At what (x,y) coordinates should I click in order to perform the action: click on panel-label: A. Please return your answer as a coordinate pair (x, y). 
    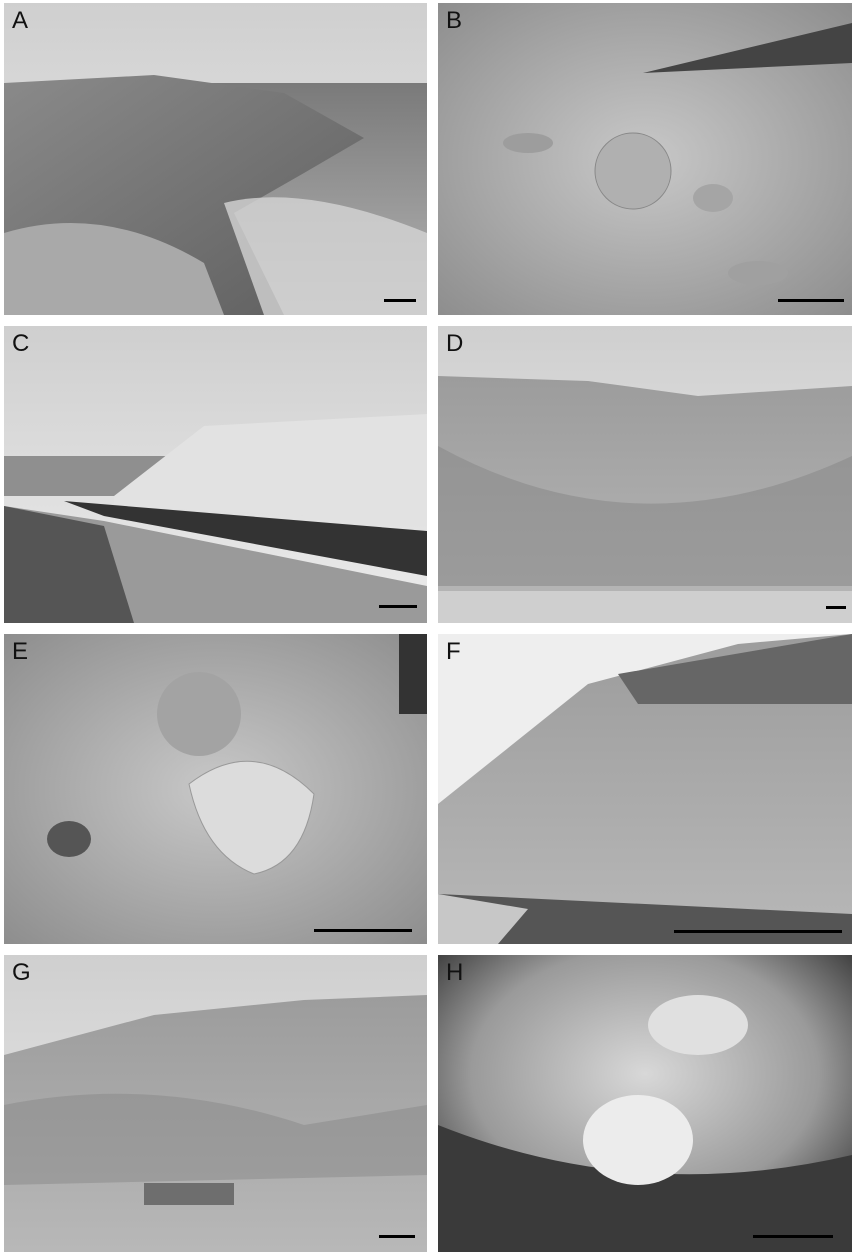
    Looking at the image, I should click on (20, 20).